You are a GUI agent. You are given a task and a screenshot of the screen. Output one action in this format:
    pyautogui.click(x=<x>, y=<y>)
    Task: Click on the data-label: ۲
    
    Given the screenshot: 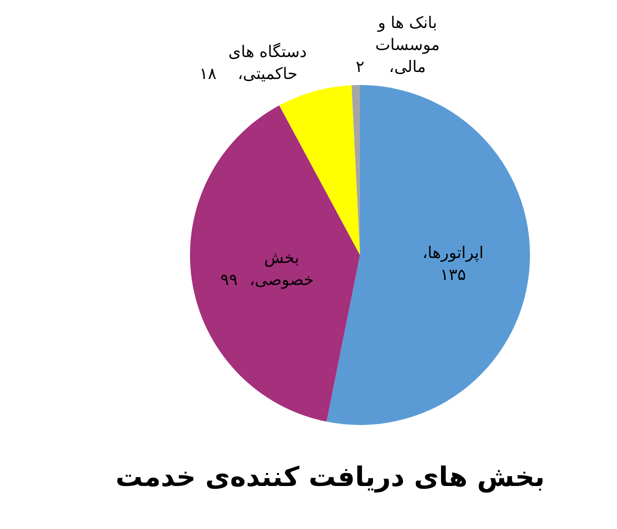 What is the action you would take?
    pyautogui.click(x=360, y=67)
    